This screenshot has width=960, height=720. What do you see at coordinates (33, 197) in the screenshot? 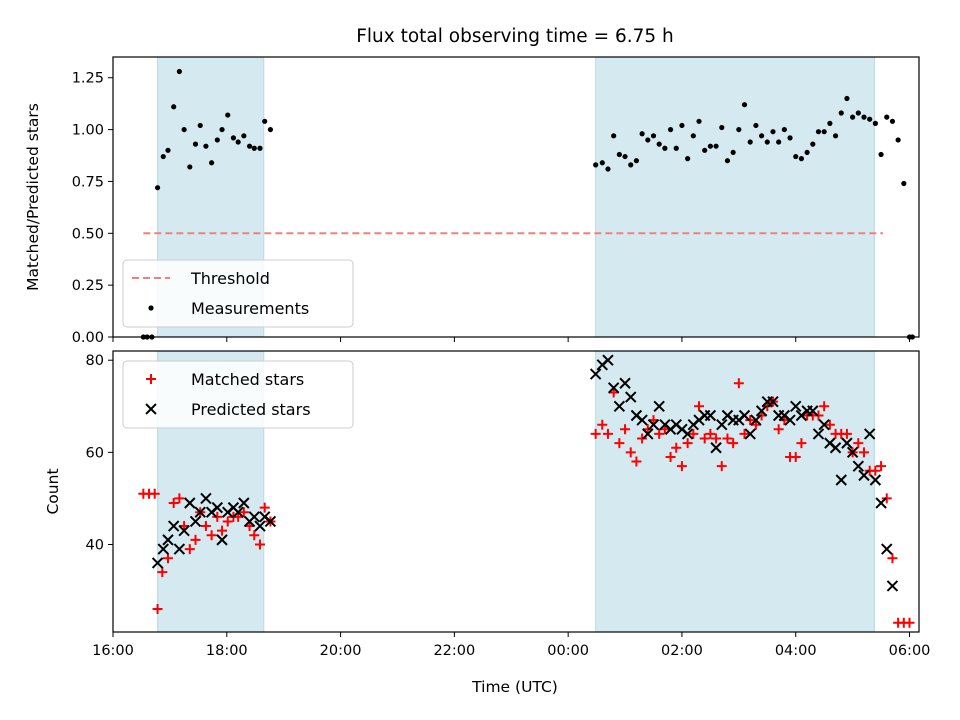
I see `y-axis-label: Matched/Predicted stars` at bounding box center [33, 197].